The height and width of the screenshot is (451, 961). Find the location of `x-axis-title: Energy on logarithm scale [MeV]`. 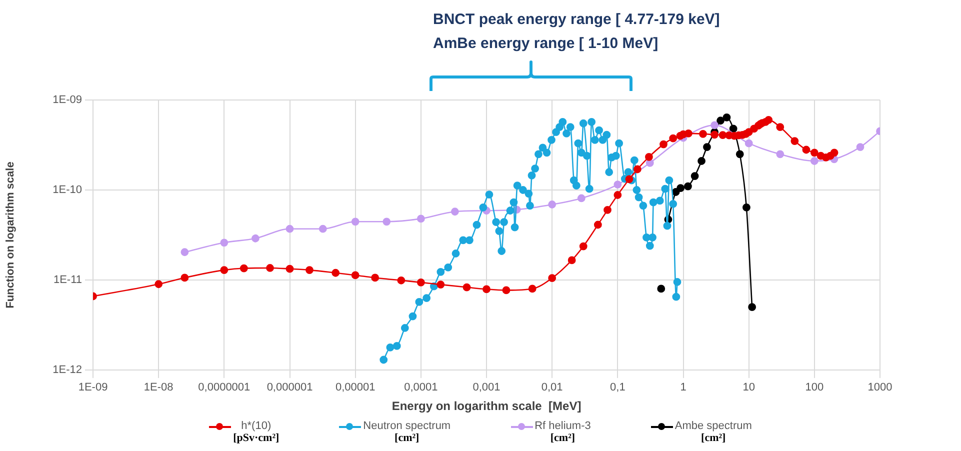

x-axis-title: Energy on logarithm scale [MeV] is located at coordinates (487, 406).